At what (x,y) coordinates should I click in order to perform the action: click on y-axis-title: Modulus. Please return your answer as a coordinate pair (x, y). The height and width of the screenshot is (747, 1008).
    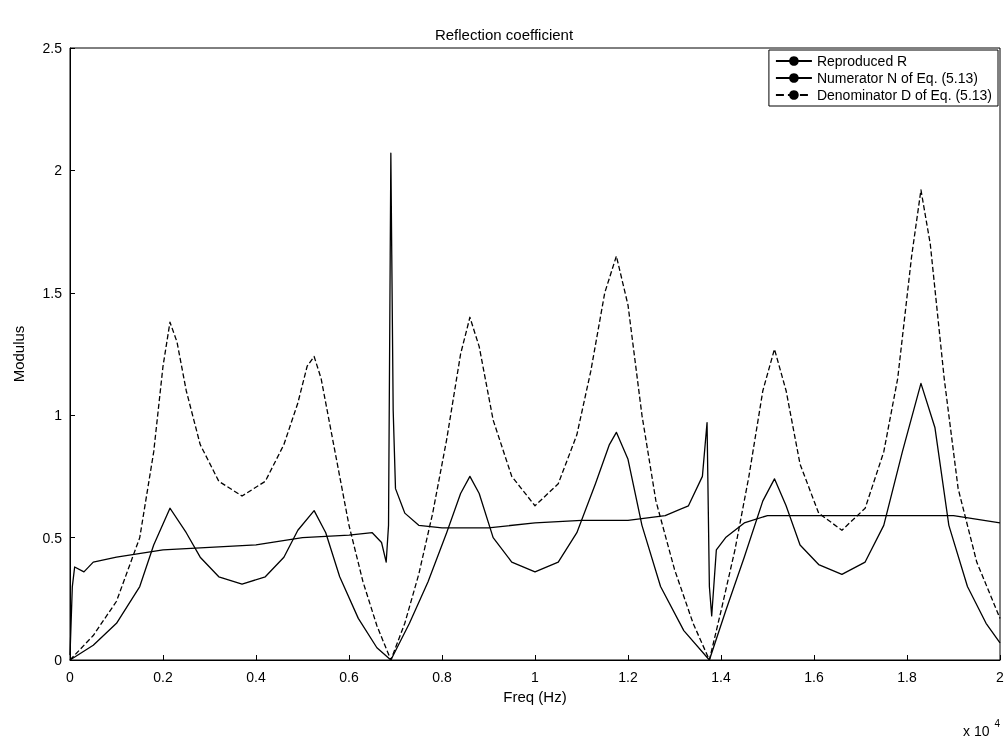
    Looking at the image, I should click on (18, 354).